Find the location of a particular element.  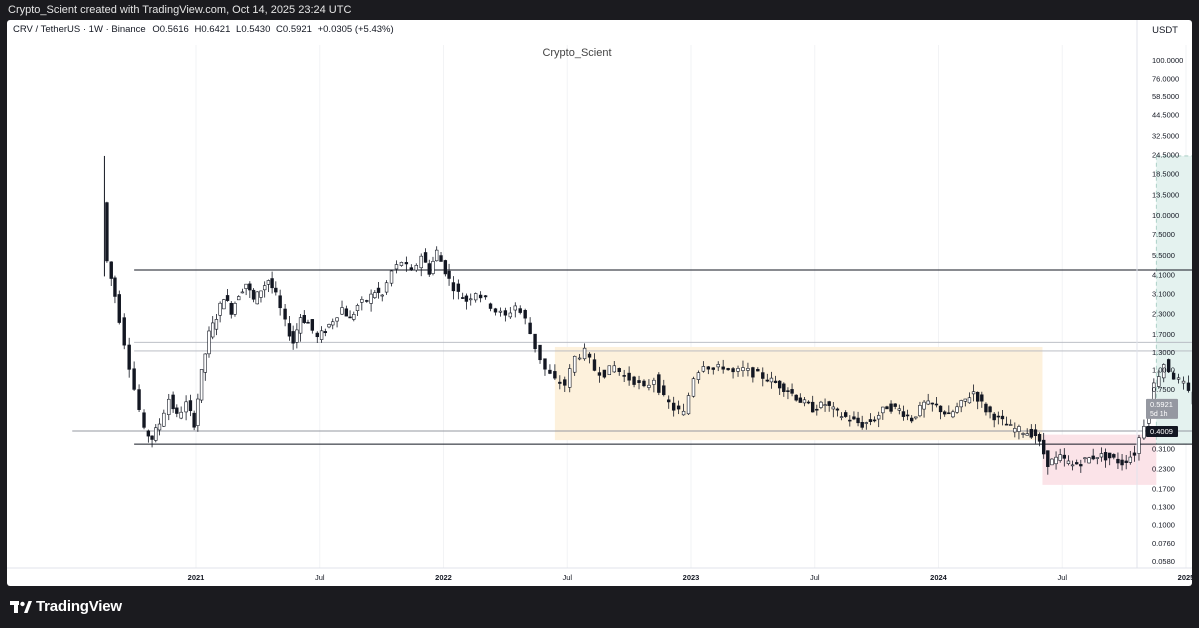

price-tick-label: 5.5000 is located at coordinates (1163, 255).